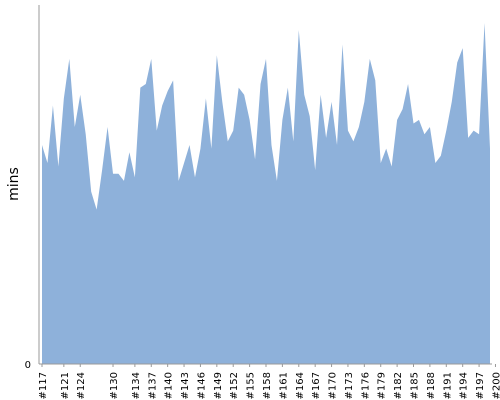  I want to click on x-tick-label: #179, so click(382, 385).